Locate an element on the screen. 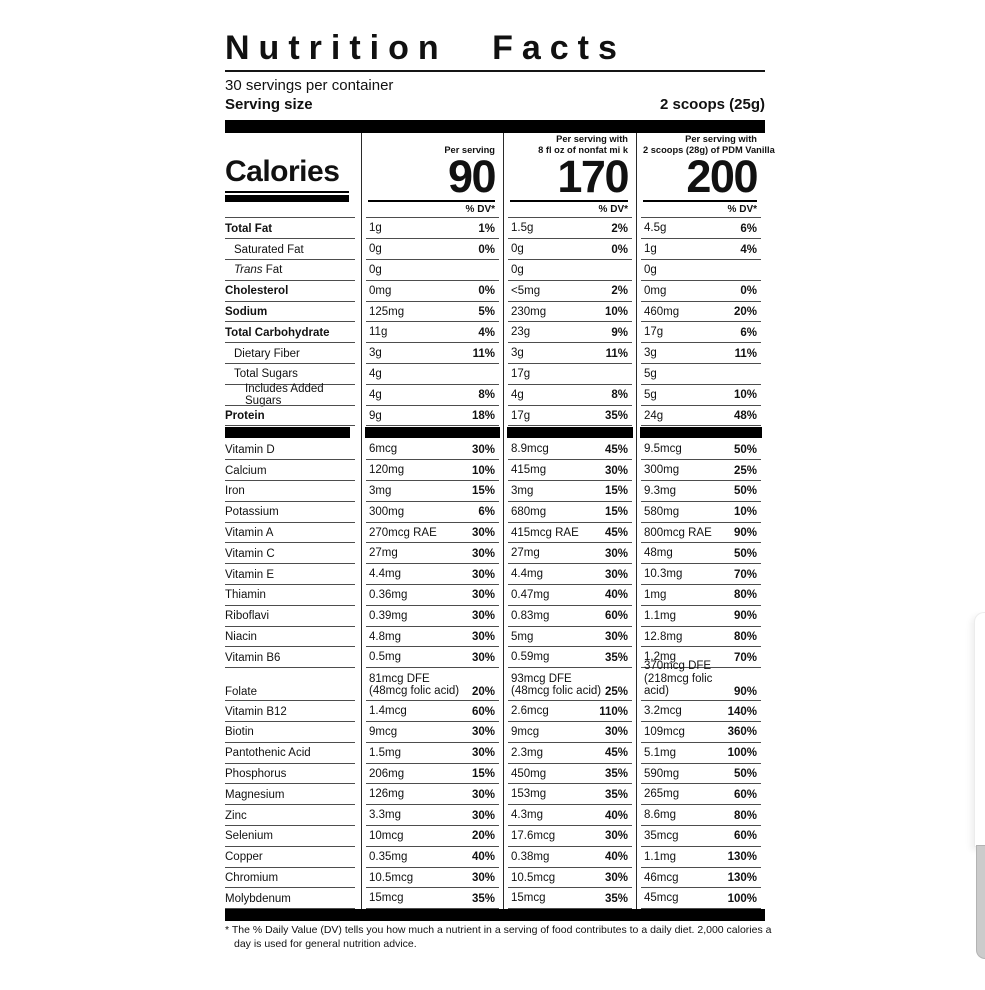 Image resolution: width=985 pixels, height=990 pixels. nutrient-value-cell: 1.1mg 90% is located at coordinates (700, 616).